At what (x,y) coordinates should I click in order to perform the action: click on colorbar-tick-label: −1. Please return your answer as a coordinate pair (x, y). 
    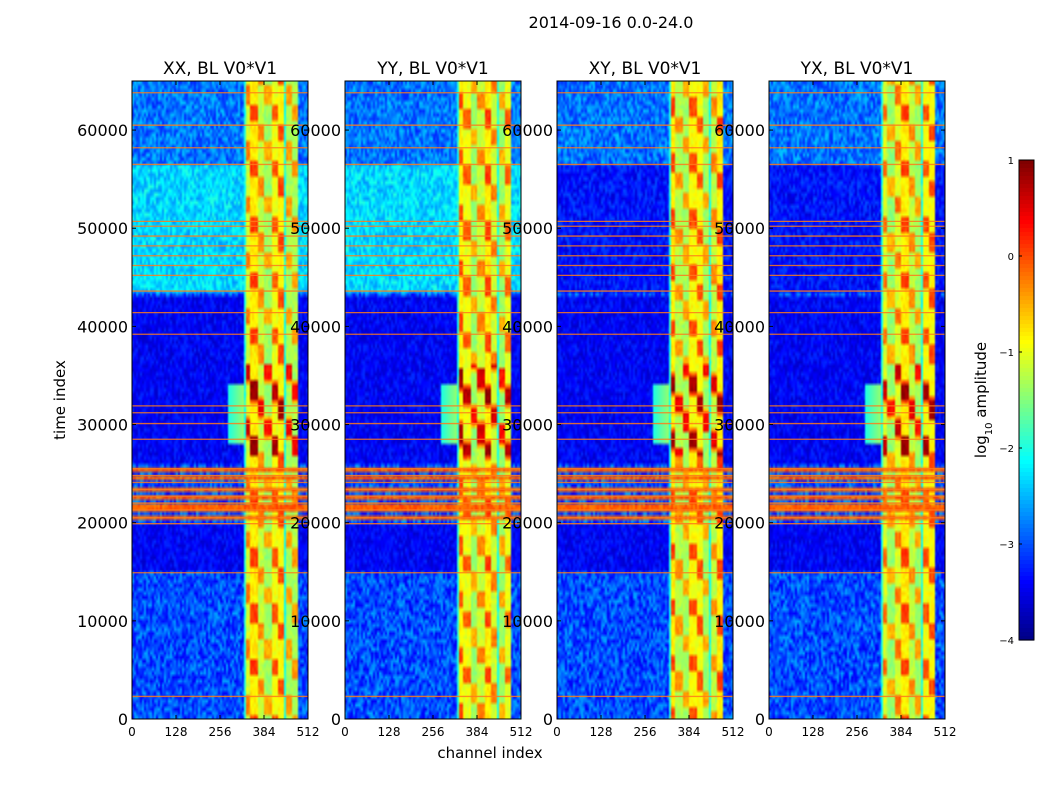
    Looking at the image, I should click on (1006, 353).